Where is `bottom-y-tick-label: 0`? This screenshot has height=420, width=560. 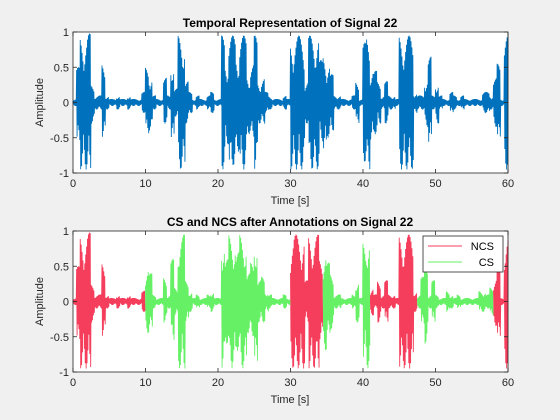 bottom-y-tick-label: 0 is located at coordinates (66, 303).